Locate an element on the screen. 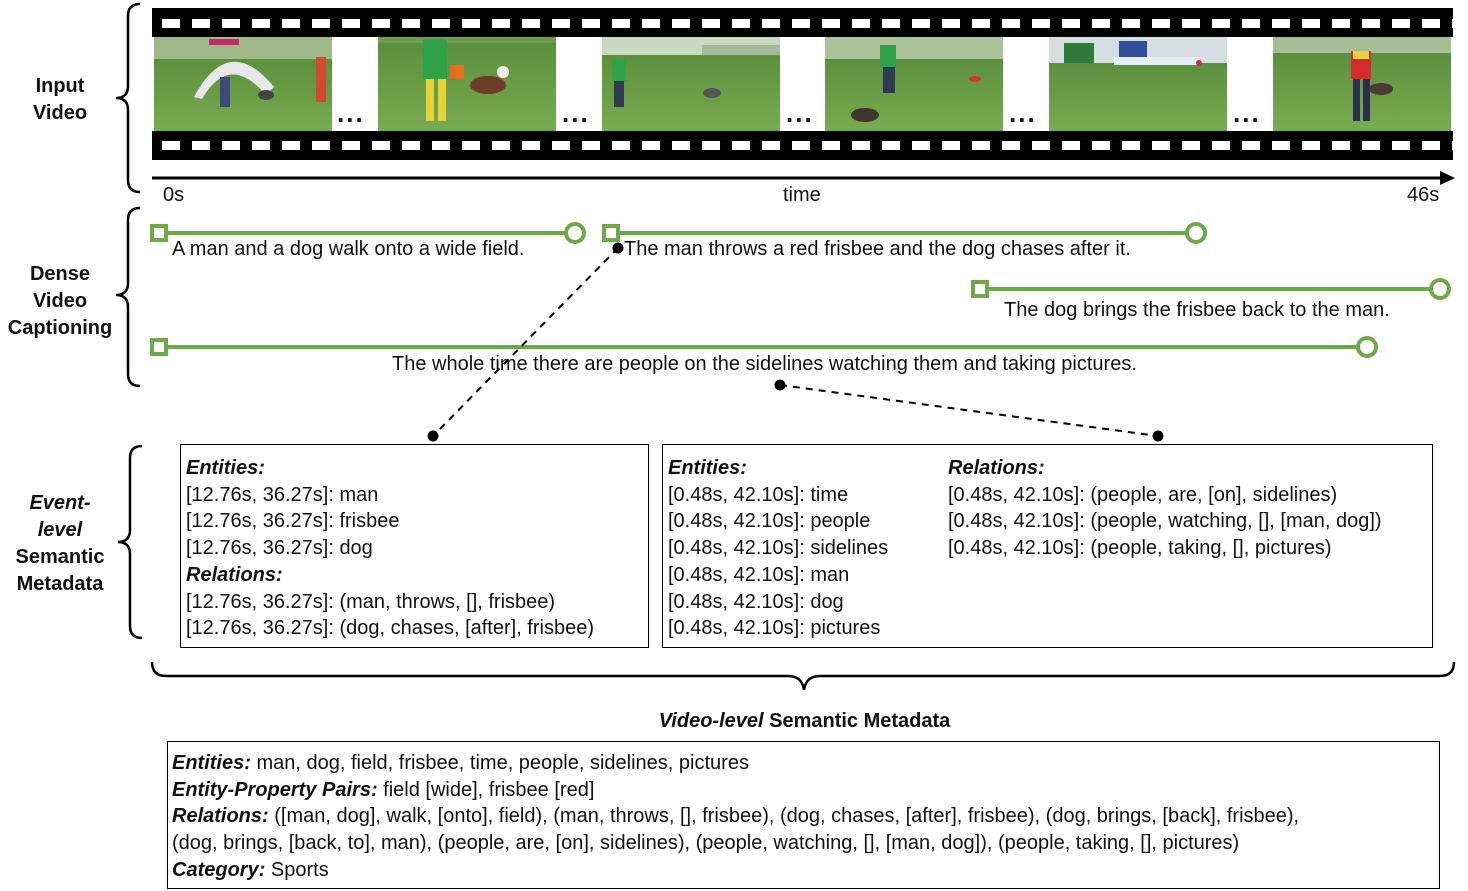 The image size is (1468, 891). vl-category-label: Category: is located at coordinates (219, 869).